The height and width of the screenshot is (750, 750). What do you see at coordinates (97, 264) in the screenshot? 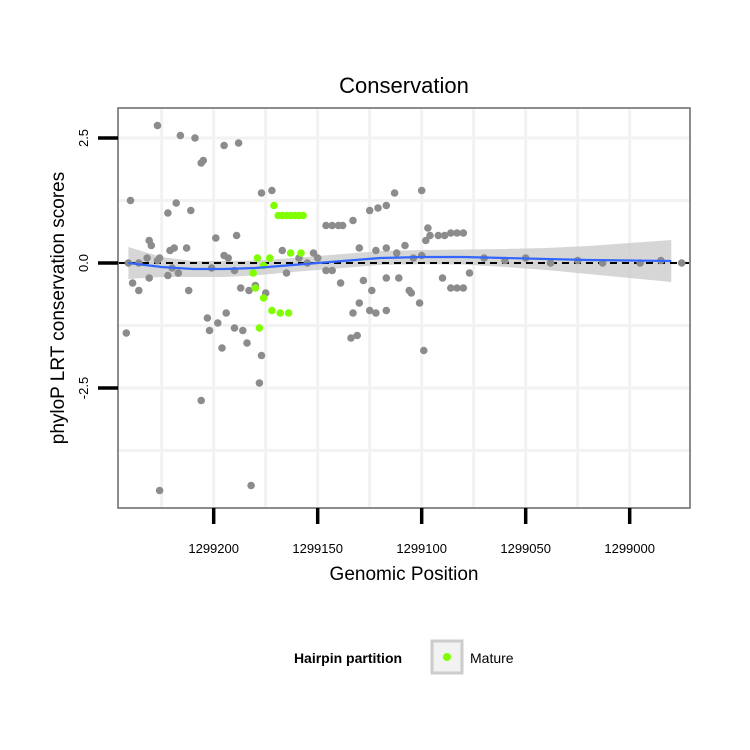
I see `y-axis: 2.5 0.0 -2.5` at bounding box center [97, 264].